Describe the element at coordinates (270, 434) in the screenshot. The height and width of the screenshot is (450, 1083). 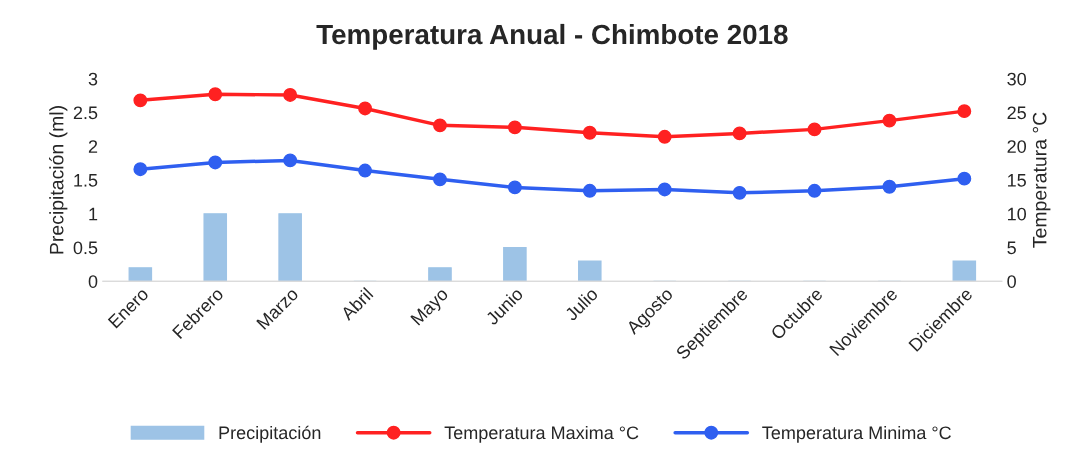
I see `legend-label: Precipitación` at that location.